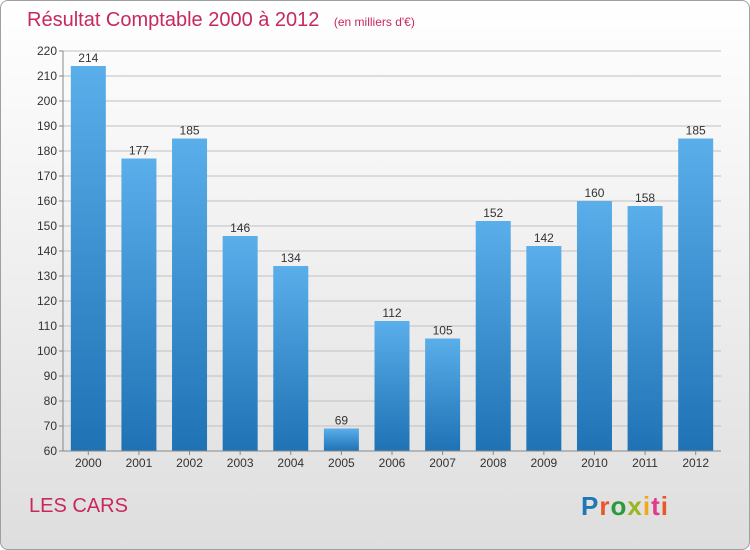  What do you see at coordinates (51, 426) in the screenshot?
I see `y-tick-label: 70` at bounding box center [51, 426].